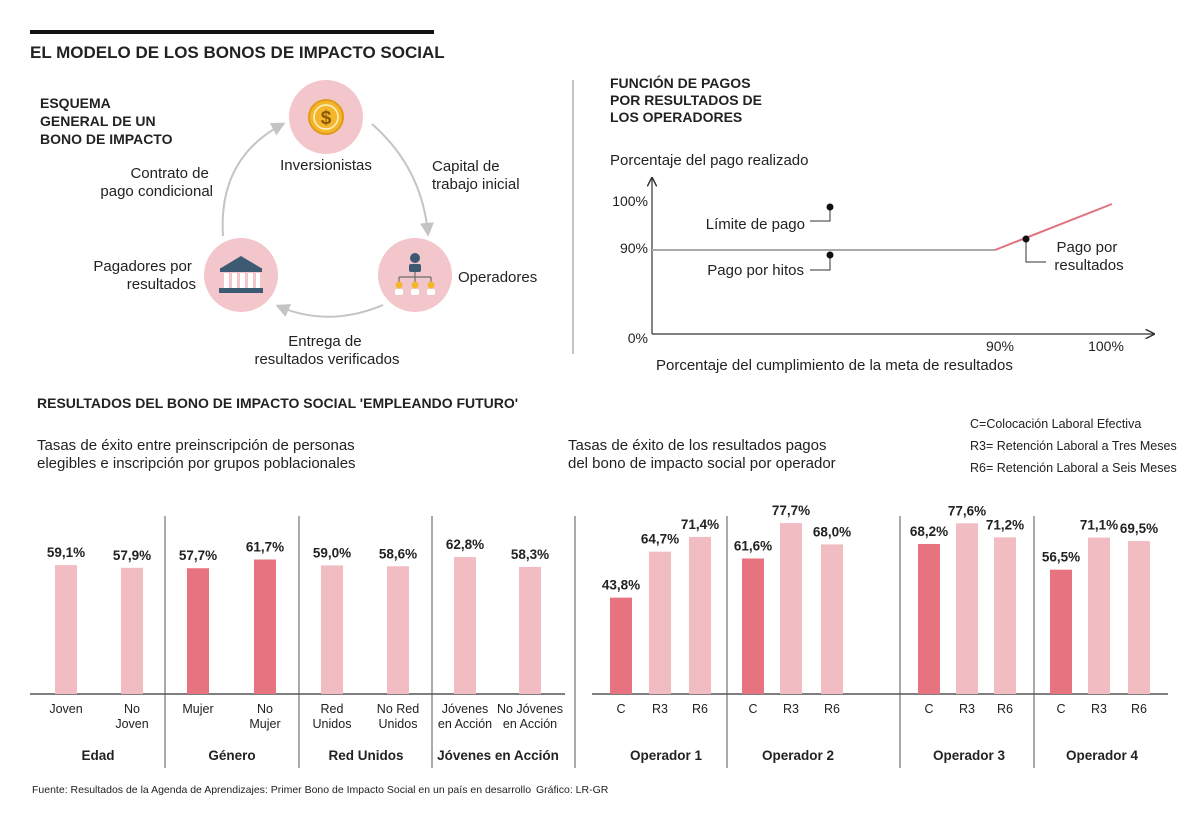  Describe the element at coordinates (198, 631) in the screenshot. I see `bar-genero-mujer` at that location.